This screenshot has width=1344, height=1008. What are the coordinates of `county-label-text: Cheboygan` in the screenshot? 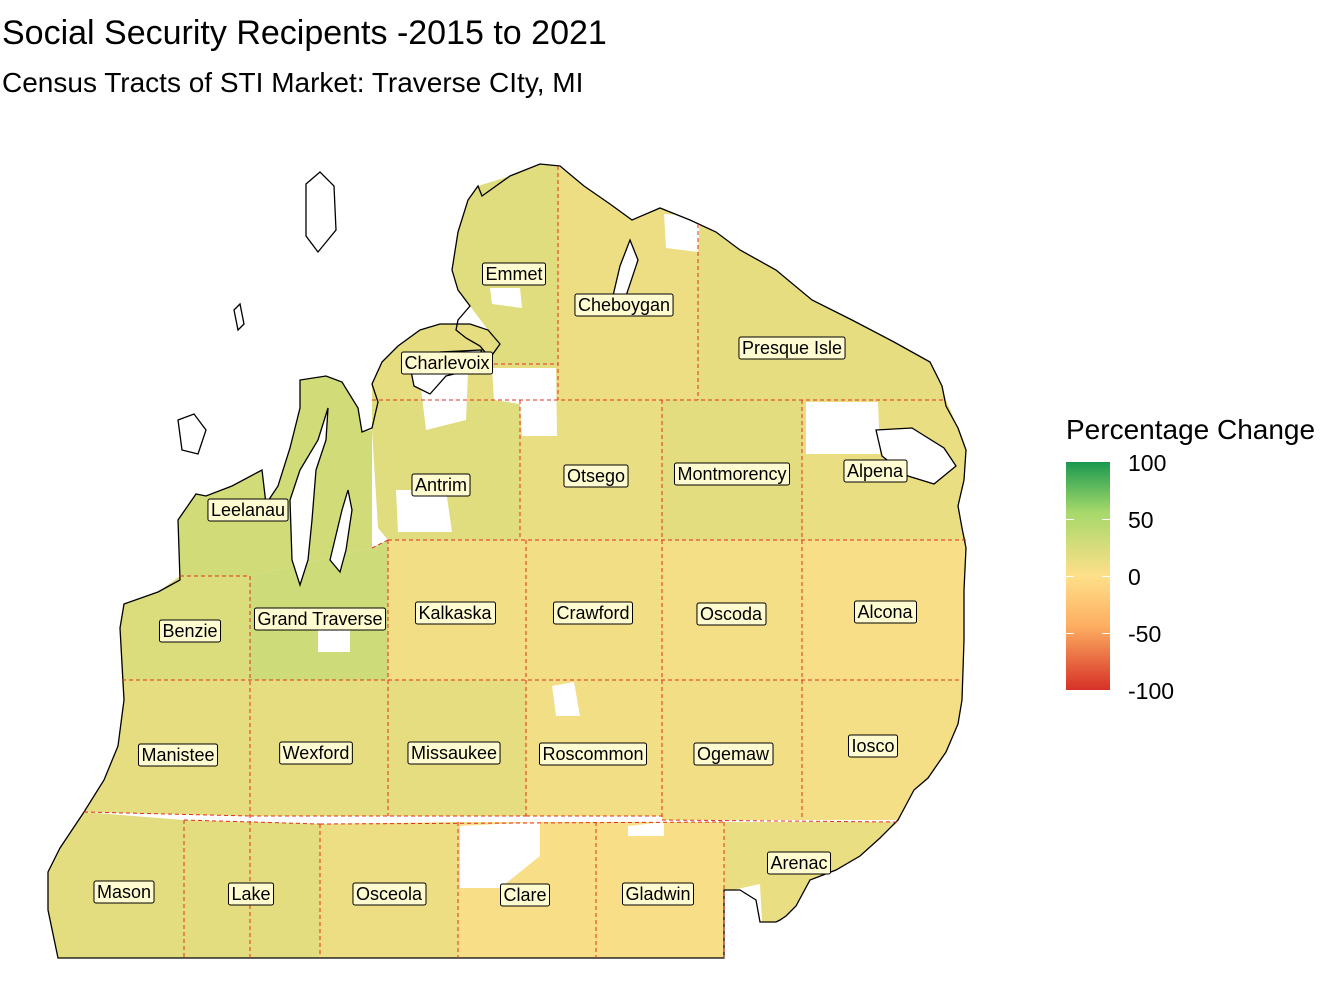 It's located at (624, 305).